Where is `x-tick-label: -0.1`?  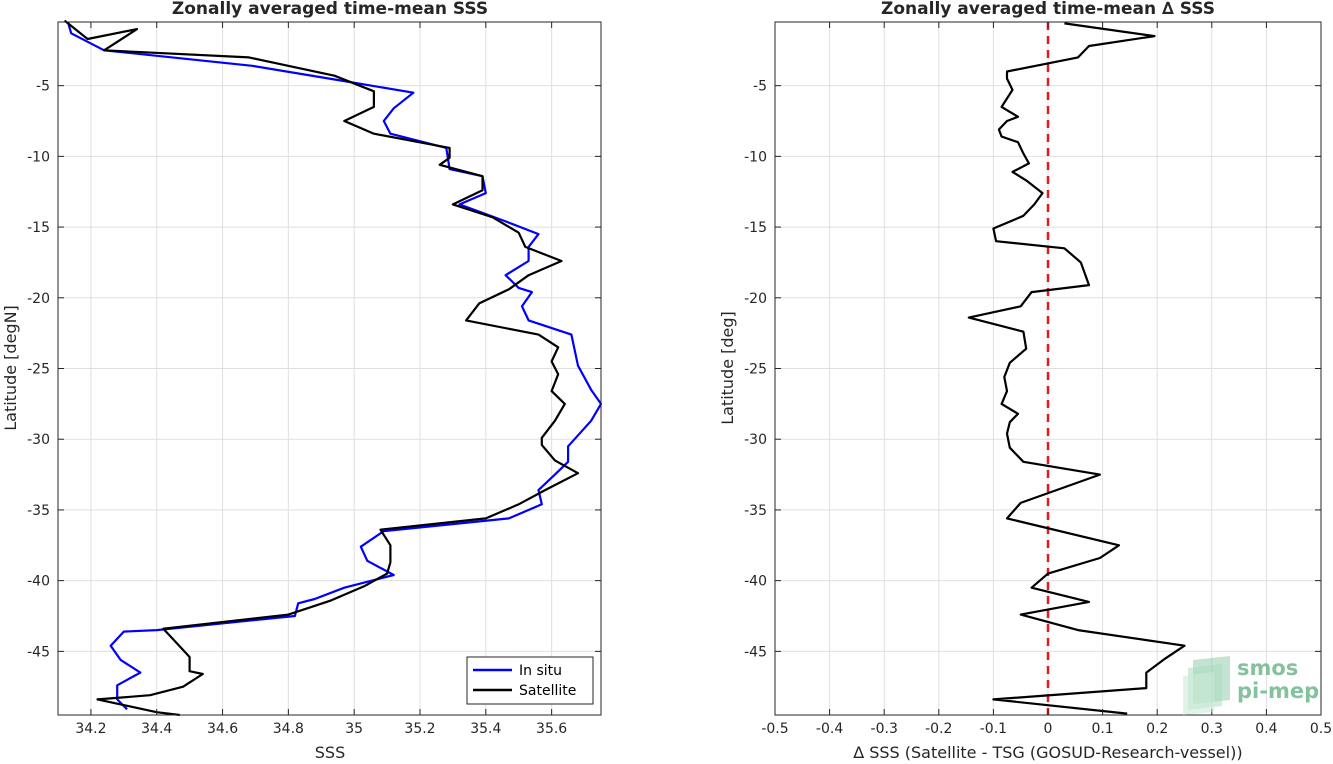 x-tick-label: -0.1 is located at coordinates (993, 729).